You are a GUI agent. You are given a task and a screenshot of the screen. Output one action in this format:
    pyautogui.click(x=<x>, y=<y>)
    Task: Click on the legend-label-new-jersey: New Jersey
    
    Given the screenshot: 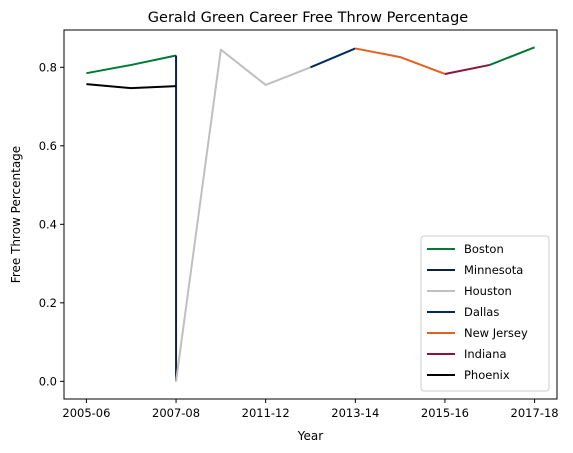 What is the action you would take?
    pyautogui.click(x=496, y=333)
    